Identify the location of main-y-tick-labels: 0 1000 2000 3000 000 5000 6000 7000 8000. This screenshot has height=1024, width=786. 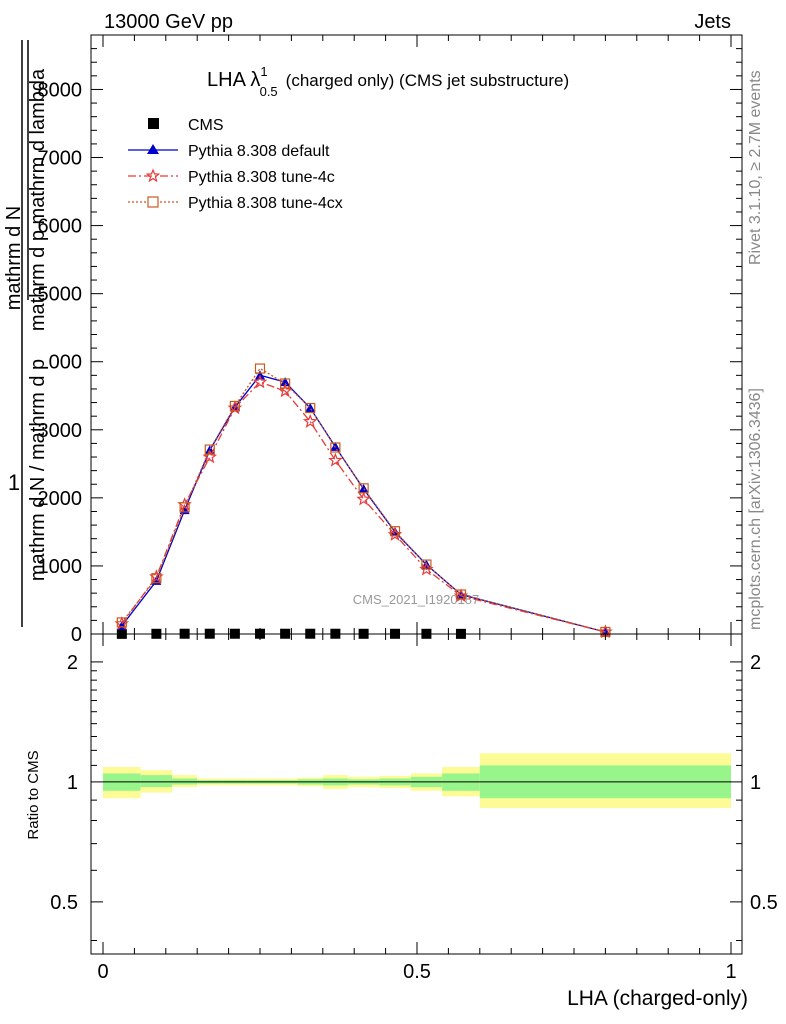
(60, 362).